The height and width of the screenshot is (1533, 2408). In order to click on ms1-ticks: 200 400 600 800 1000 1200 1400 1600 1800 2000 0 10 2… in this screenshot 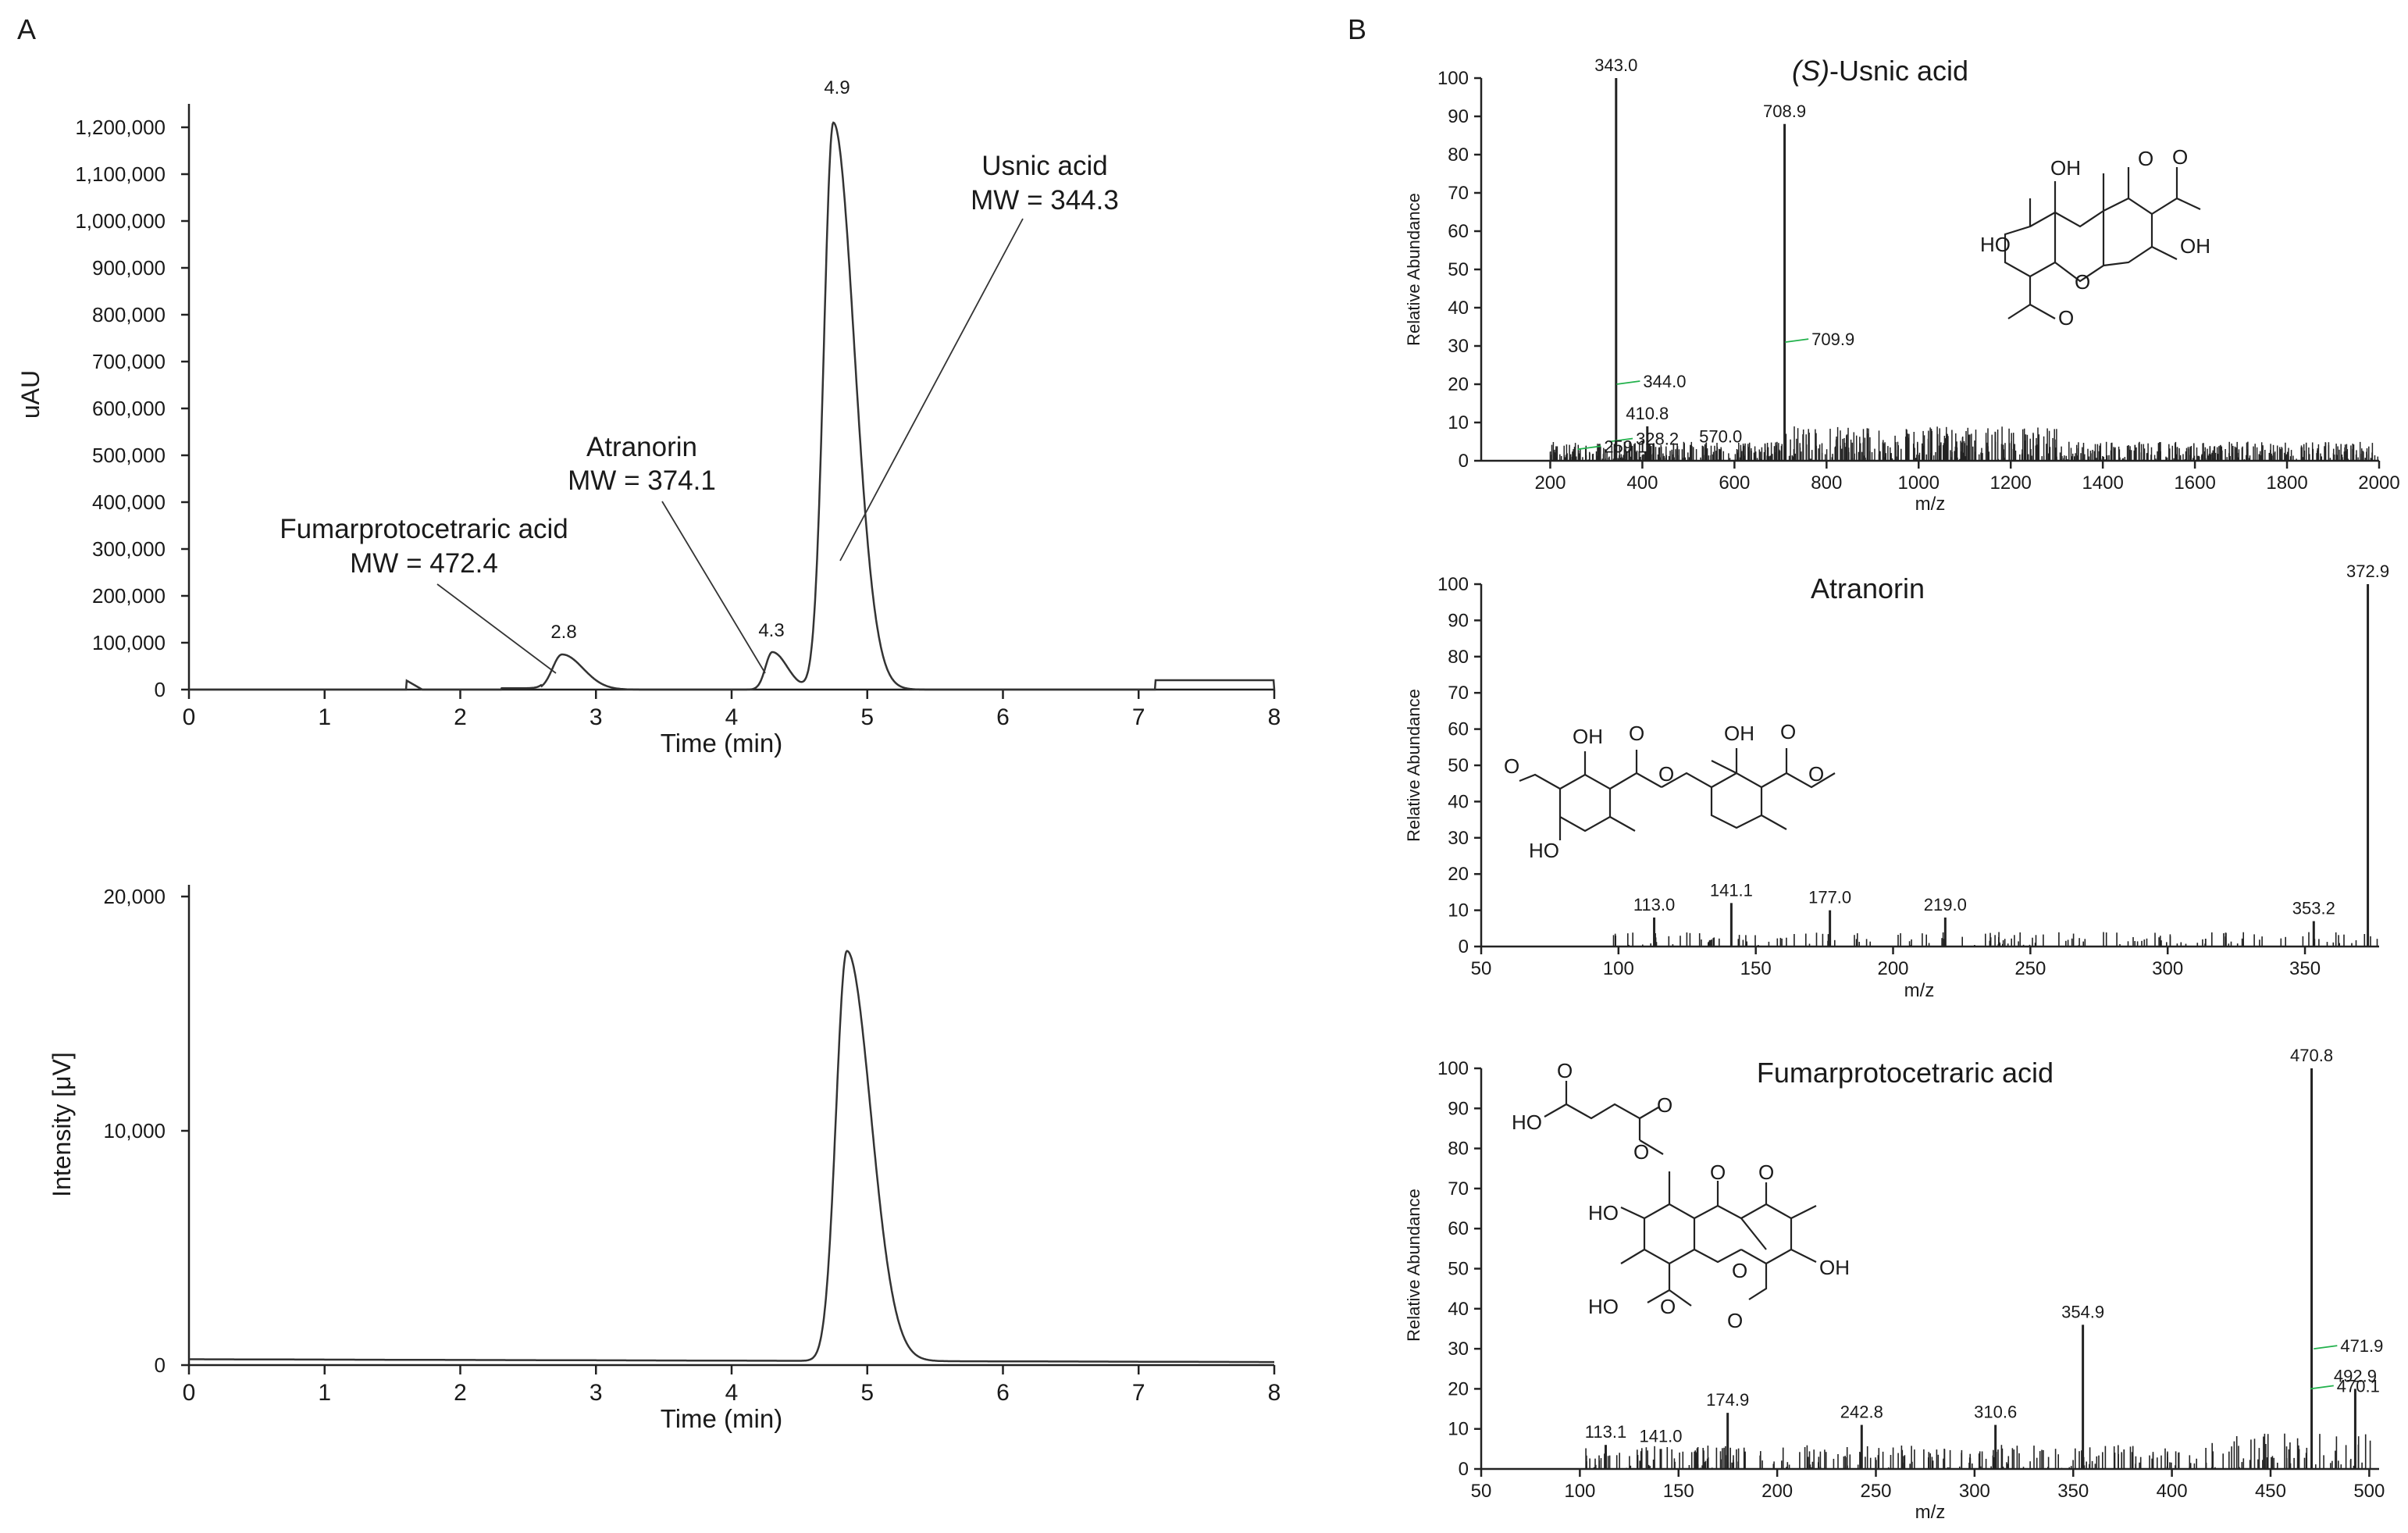, I will do `click(1918, 281)`.